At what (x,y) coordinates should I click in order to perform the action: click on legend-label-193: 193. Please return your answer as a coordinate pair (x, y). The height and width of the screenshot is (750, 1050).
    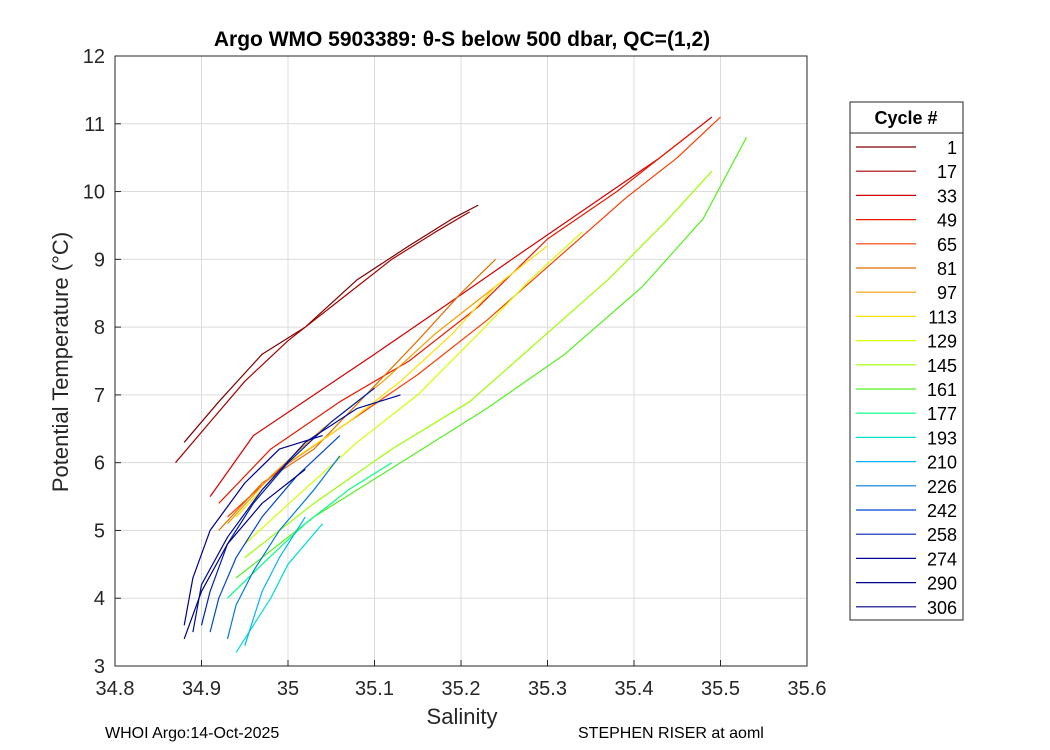
    Looking at the image, I should click on (942, 438).